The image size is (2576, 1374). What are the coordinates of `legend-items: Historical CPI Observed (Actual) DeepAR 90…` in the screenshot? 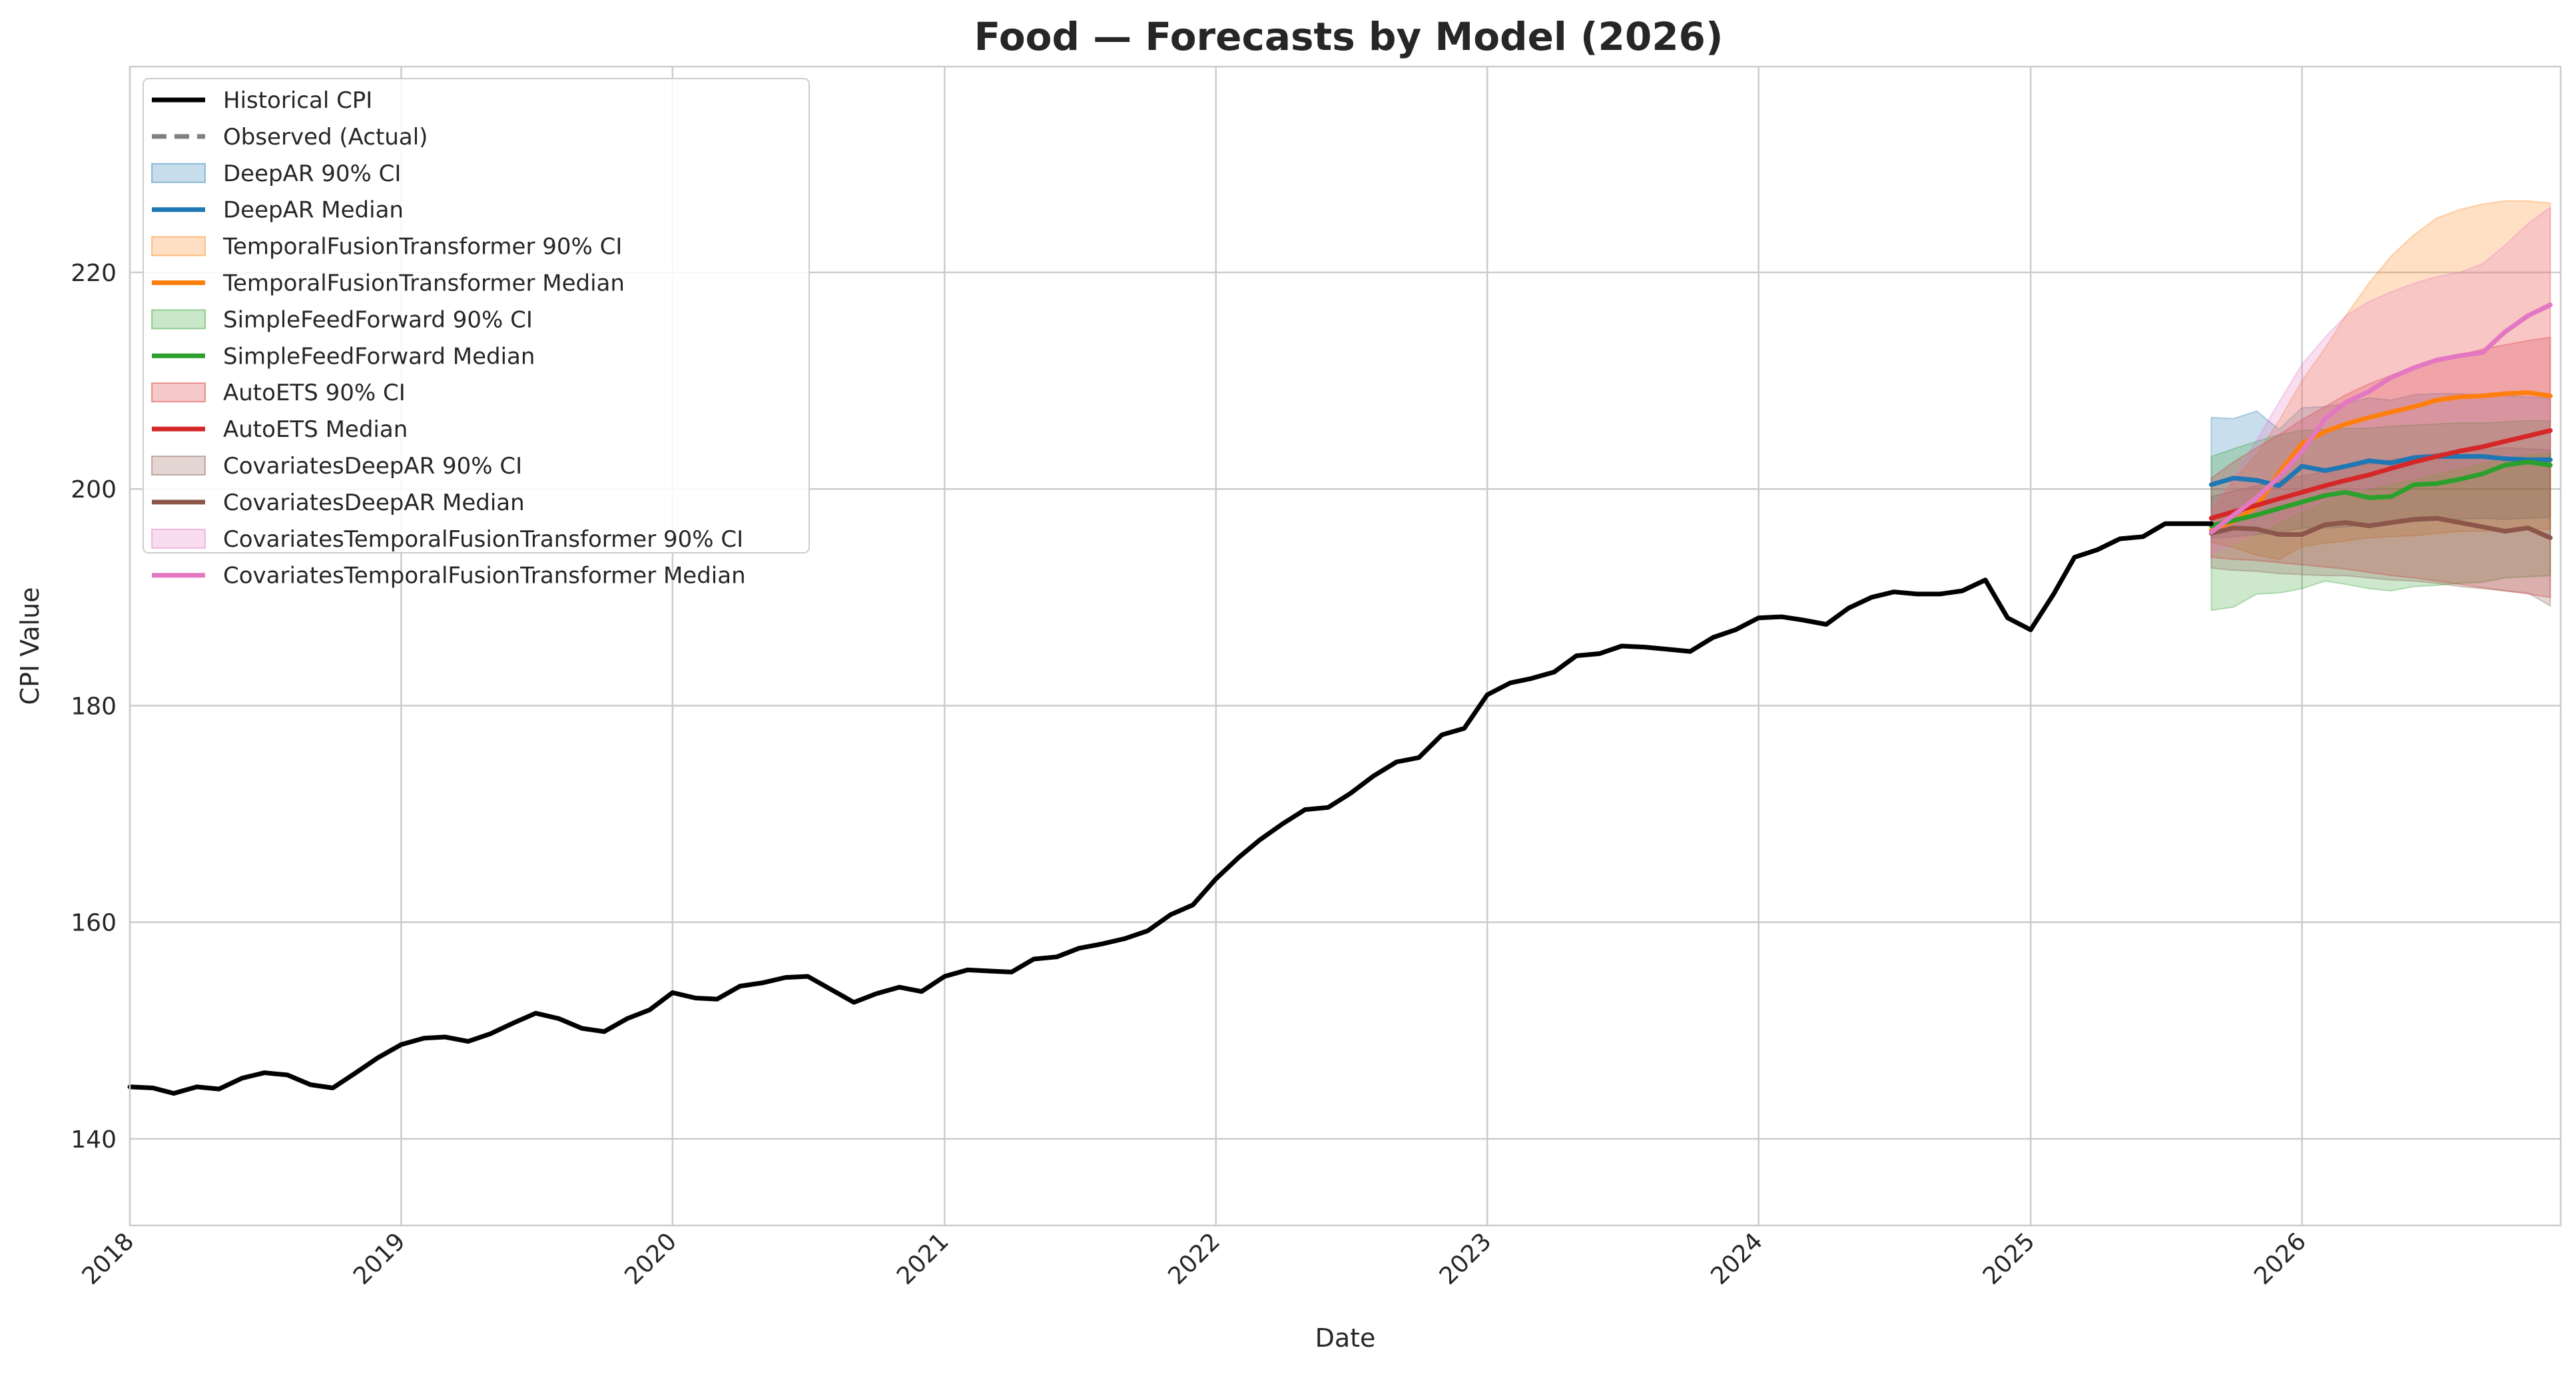 It's located at (448, 338).